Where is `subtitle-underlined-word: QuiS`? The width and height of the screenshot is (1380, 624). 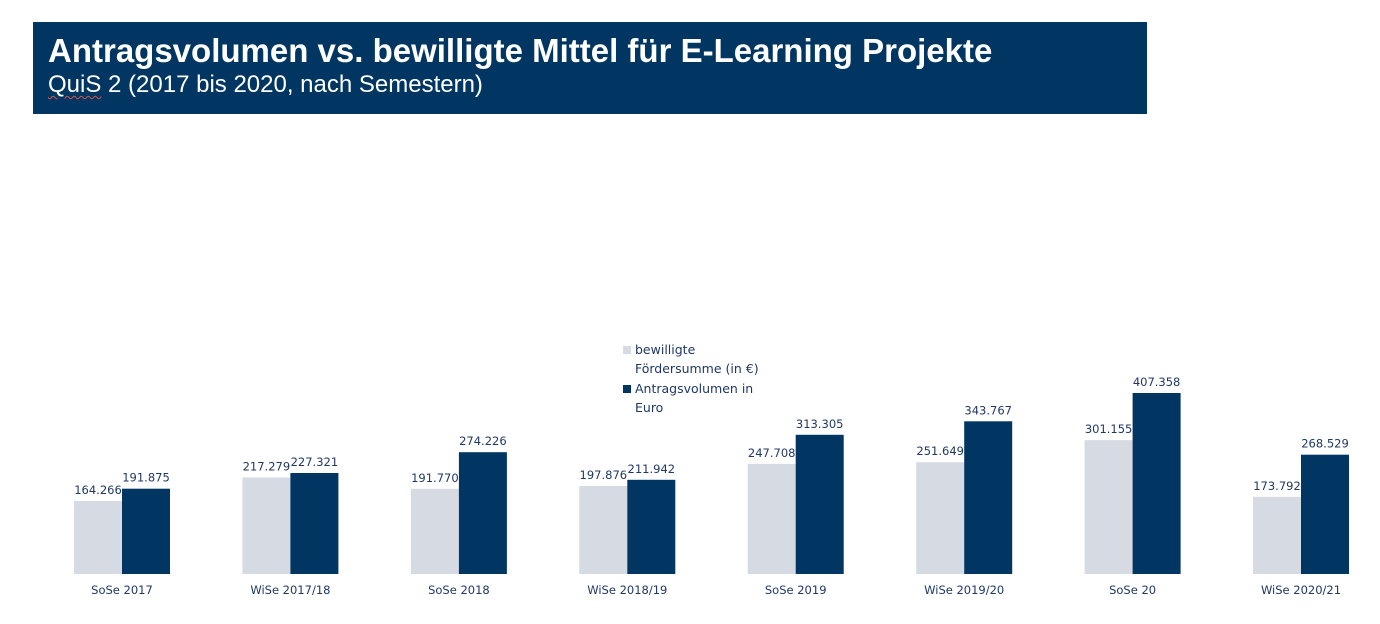
subtitle-underlined-word: QuiS is located at coordinates (75, 84).